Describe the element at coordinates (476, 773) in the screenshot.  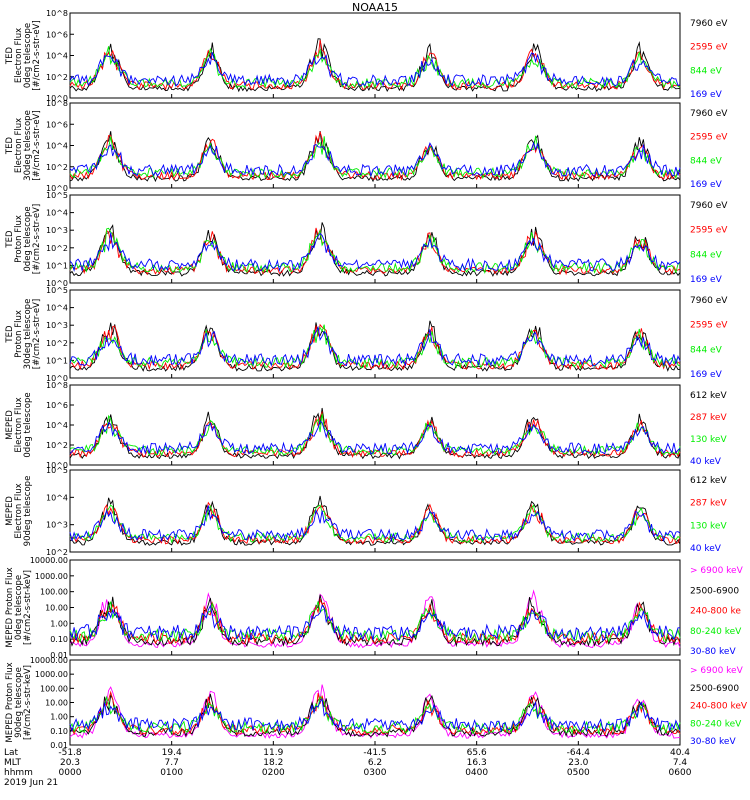
I see `x-tick-label-hhmm: 0400` at that location.